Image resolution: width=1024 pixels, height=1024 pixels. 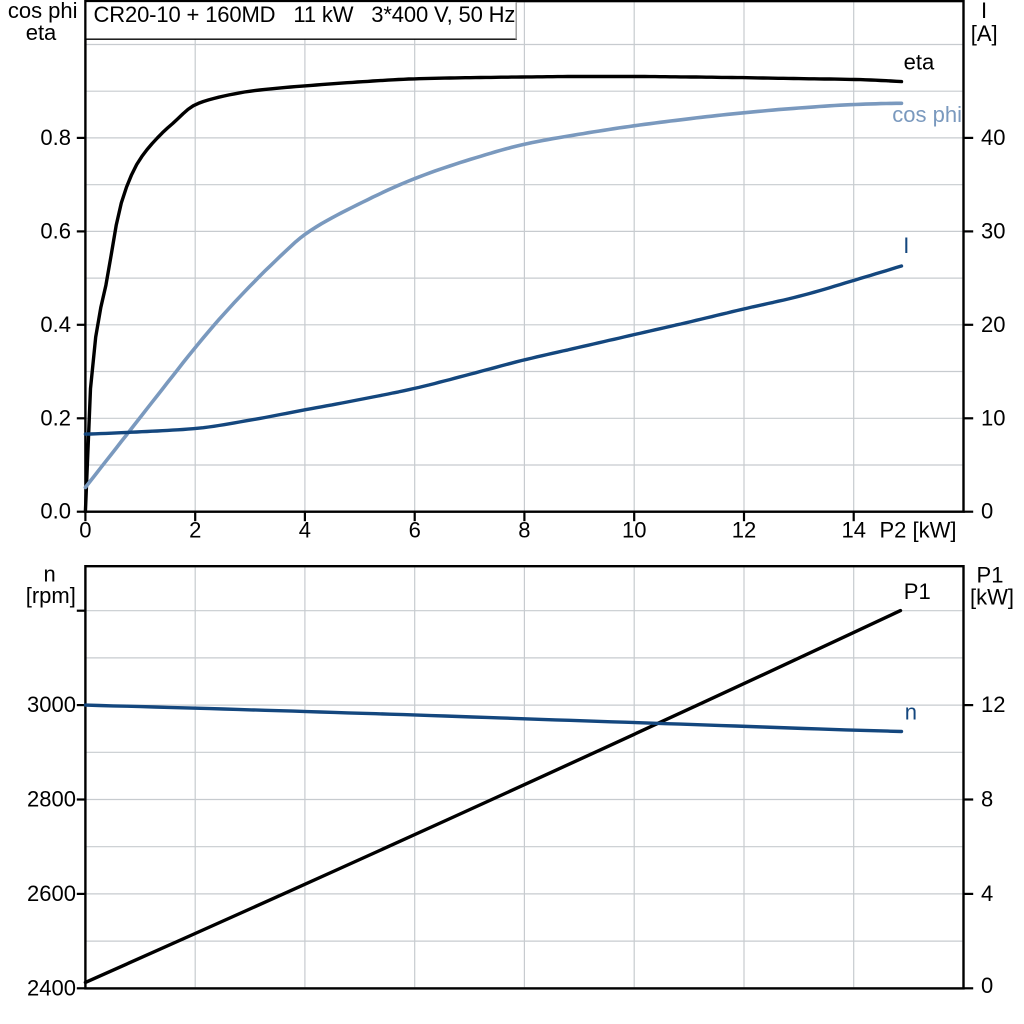 What do you see at coordinates (55, 230) in the screenshot?
I see `svg-text: 0.6` at bounding box center [55, 230].